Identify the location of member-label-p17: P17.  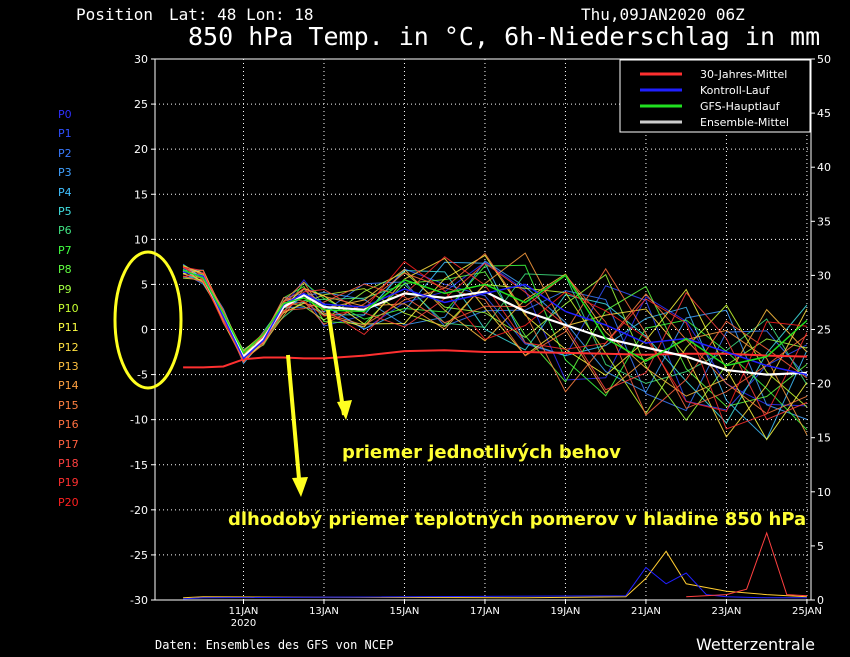
(68, 444).